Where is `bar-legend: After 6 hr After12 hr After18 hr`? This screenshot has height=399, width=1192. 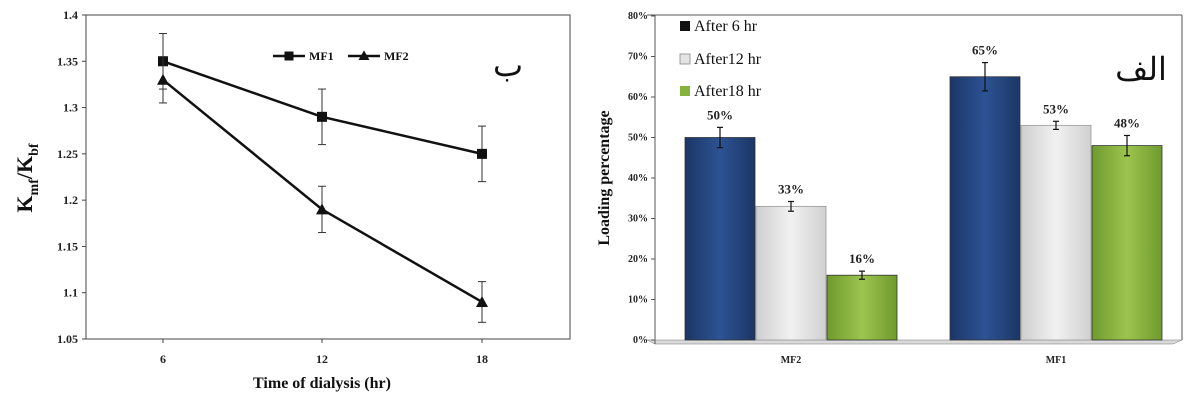
bar-legend: After 6 hr After12 hr After18 hr is located at coordinates (720, 59).